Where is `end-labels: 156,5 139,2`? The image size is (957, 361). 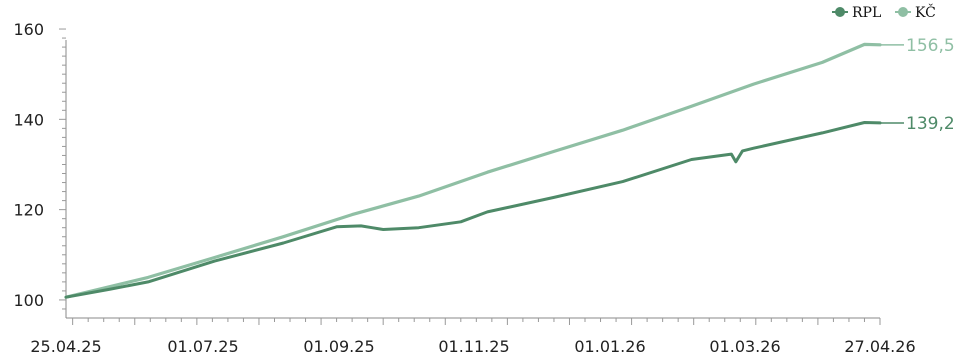 end-labels: 156,5 139,2 is located at coordinates (917, 85).